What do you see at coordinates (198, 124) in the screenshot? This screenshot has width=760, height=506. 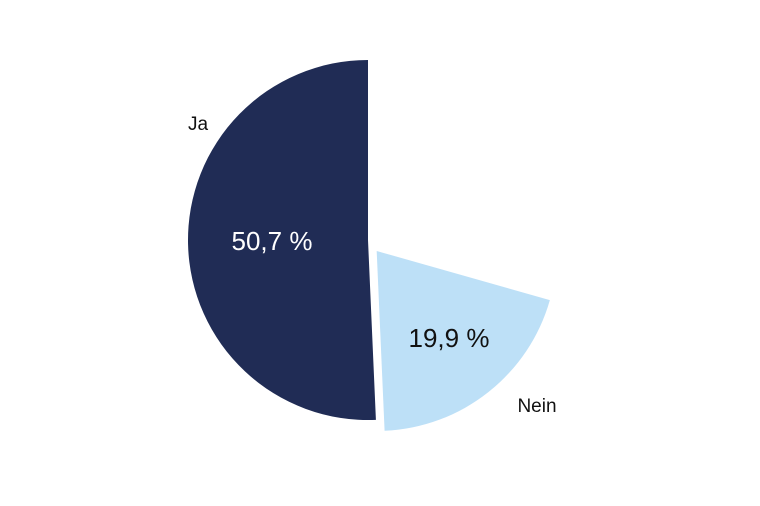 I see `slice-label: Ja` at bounding box center [198, 124].